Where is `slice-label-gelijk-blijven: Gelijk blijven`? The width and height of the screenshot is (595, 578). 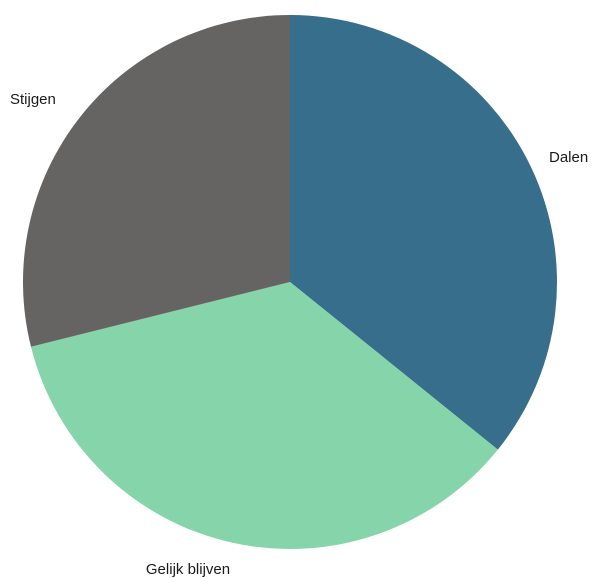
slice-label-gelijk-blijven: Gelijk blijven is located at coordinates (188, 569).